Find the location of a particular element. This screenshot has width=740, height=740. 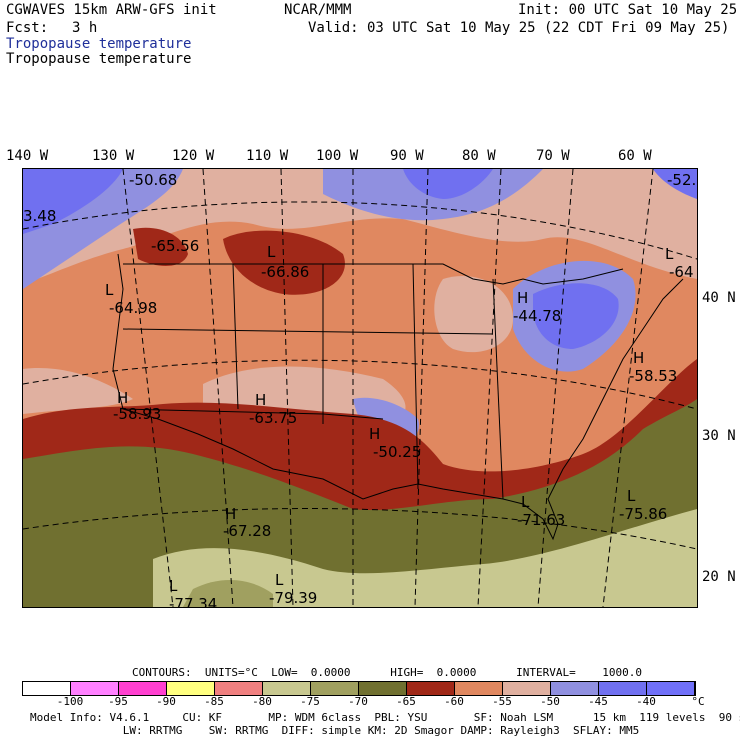

lon-label-100w: 100 W is located at coordinates (337, 156).